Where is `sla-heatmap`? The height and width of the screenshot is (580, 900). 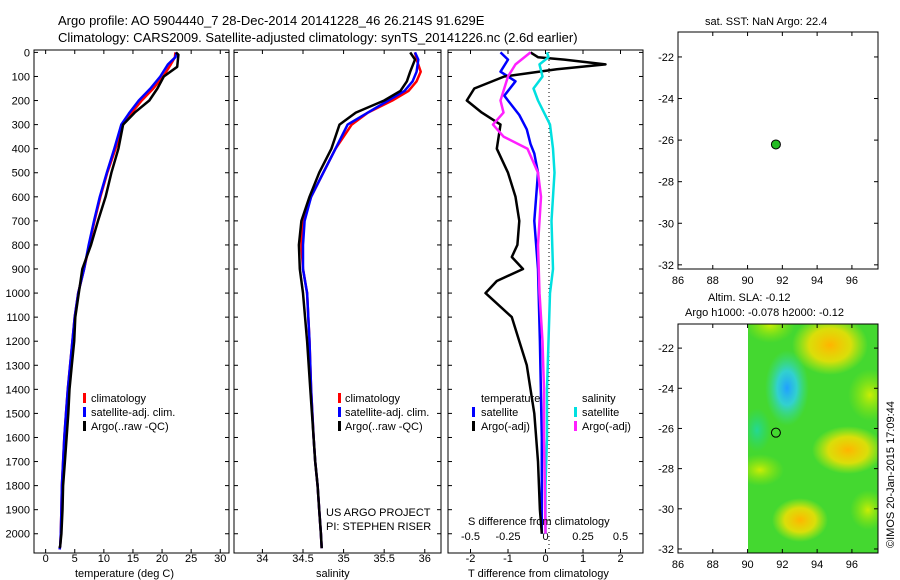 sla-heatmap is located at coordinates (813, 438).